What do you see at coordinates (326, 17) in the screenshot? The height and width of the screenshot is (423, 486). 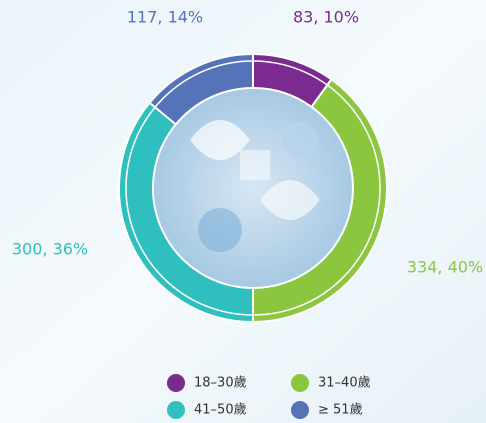 I see `value-label: 83, 10%` at bounding box center [326, 17].